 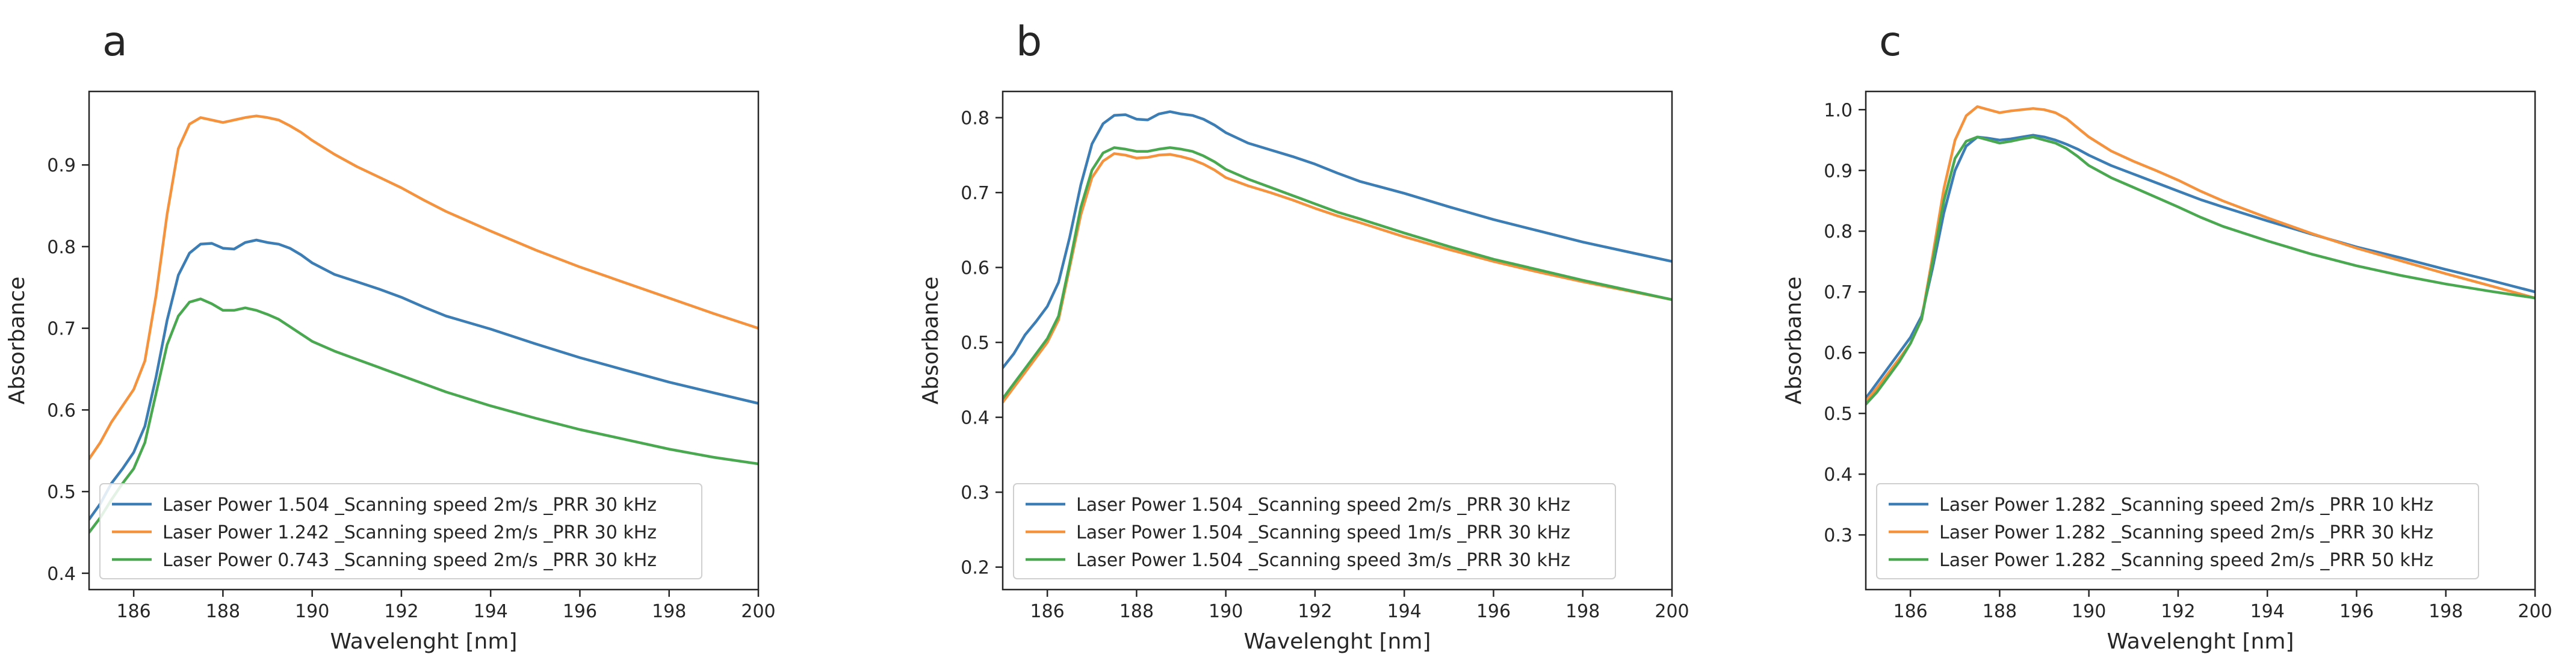 What do you see at coordinates (115, 42) in the screenshot?
I see `panel-letter-a: a` at bounding box center [115, 42].